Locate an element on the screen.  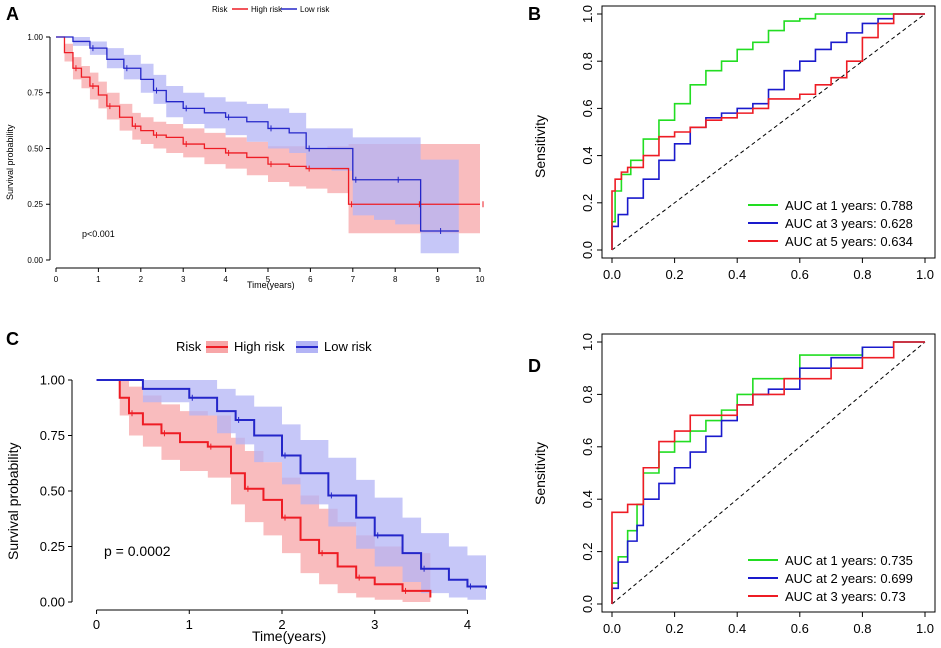
x-tick-label-b: 0.4 is located at coordinates (737, 274).